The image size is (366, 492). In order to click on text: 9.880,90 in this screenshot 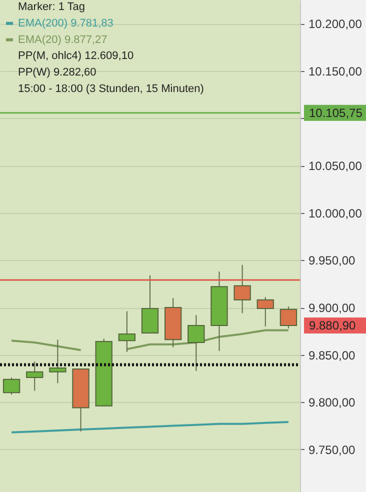, I will do `click(332, 325)`.